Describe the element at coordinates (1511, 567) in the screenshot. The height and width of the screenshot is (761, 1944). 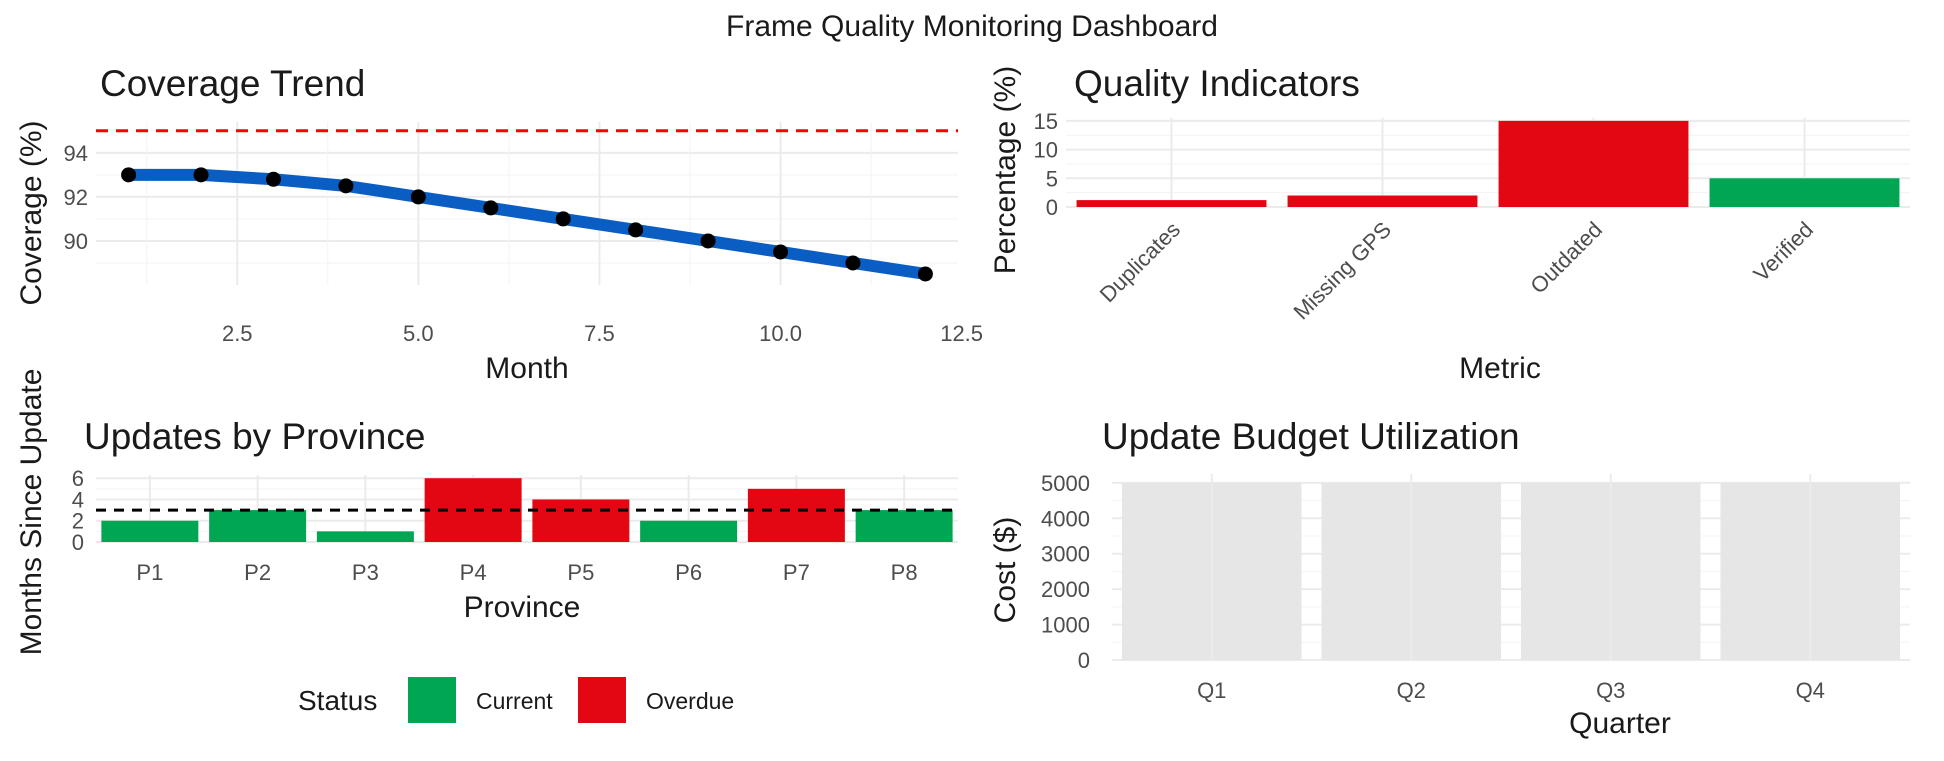
I see `budget-marks` at that location.